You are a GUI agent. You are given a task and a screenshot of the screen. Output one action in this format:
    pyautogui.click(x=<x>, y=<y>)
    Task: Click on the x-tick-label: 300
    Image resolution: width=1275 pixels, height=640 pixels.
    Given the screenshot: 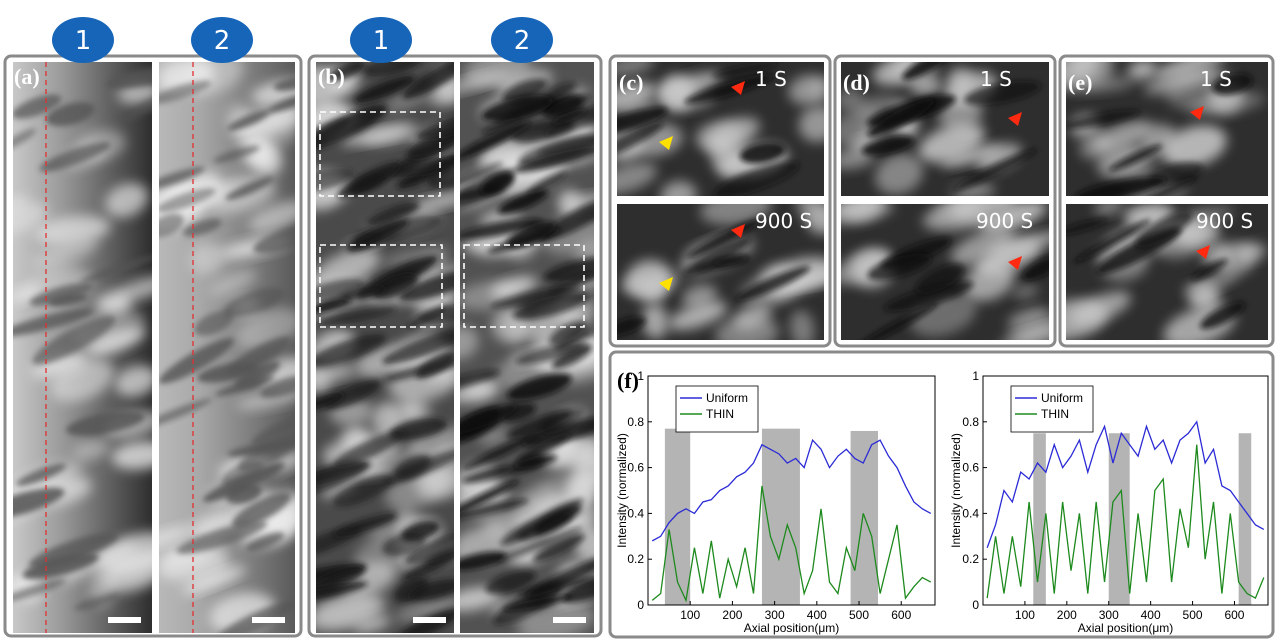 What is the action you would take?
    pyautogui.click(x=1109, y=615)
    